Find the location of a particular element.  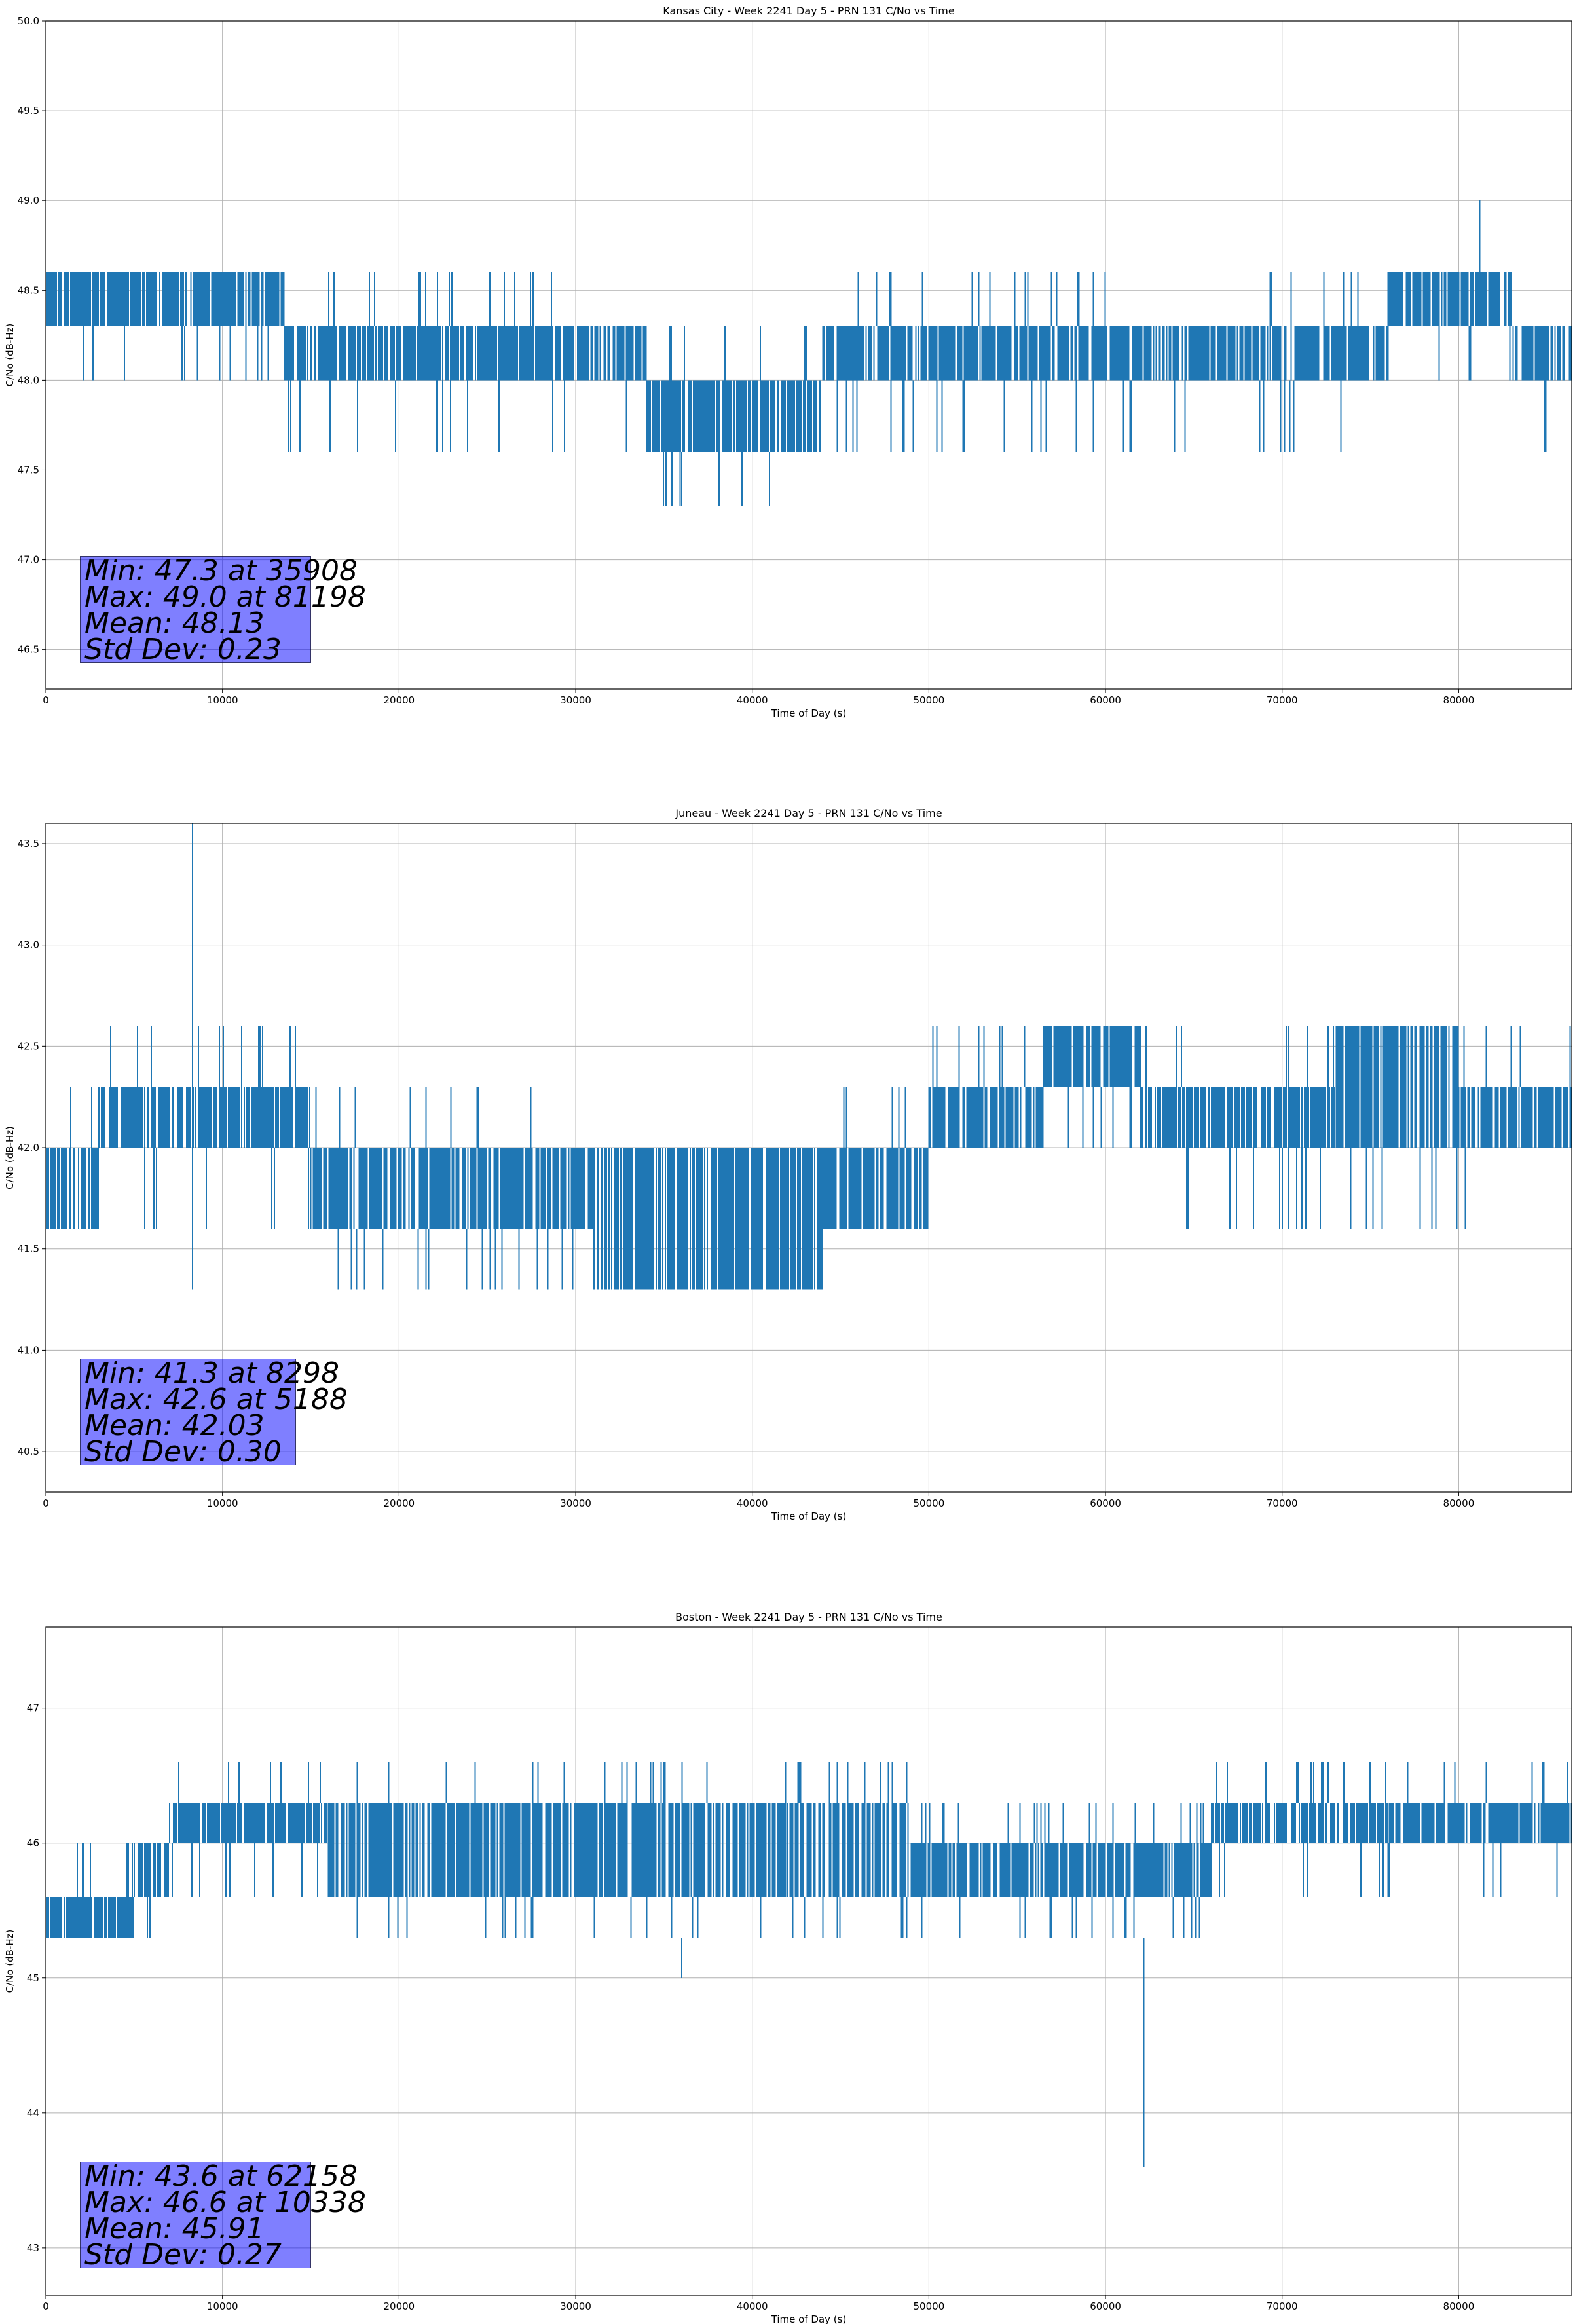

y-tick-label: 42.5 is located at coordinates (28, 1046).